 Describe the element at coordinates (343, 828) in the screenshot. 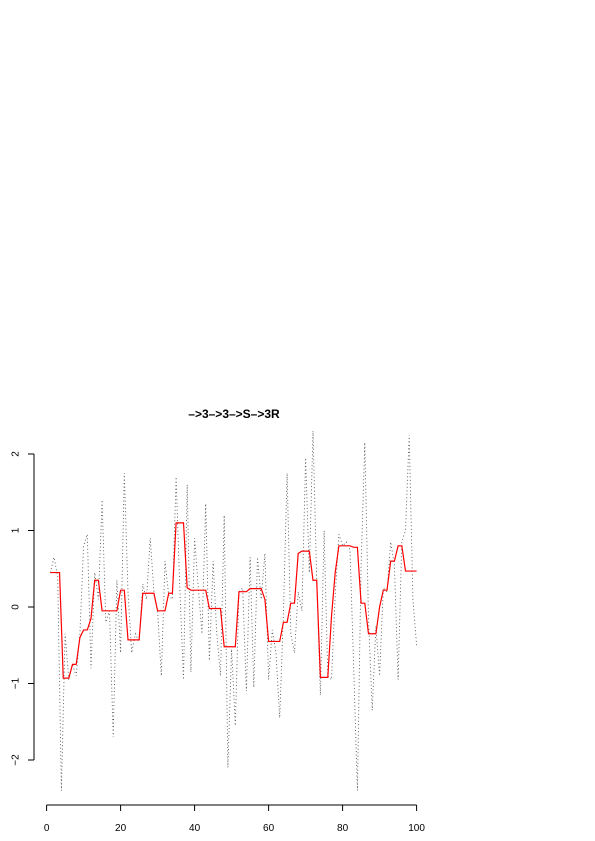

I see `x-tick-label: 80` at that location.